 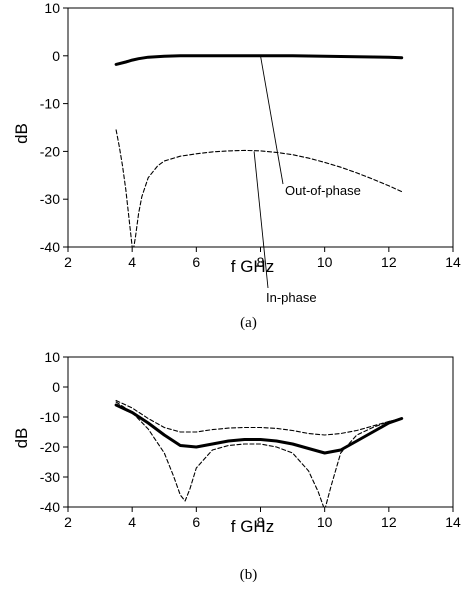 I want to click on series-in-phase-line, so click(x=259, y=188).